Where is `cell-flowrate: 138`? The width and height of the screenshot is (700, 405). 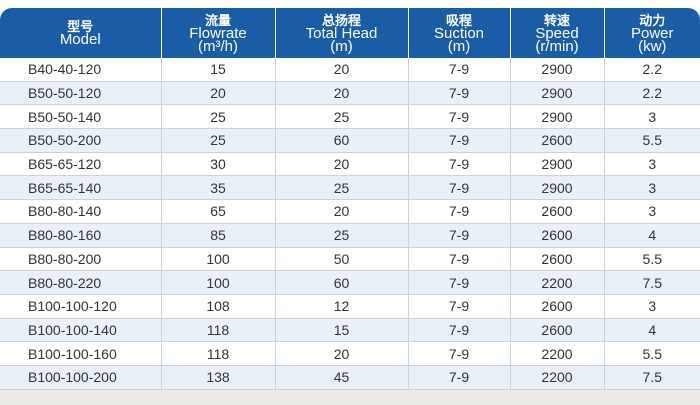
cell-flowrate: 138 is located at coordinates (217, 377).